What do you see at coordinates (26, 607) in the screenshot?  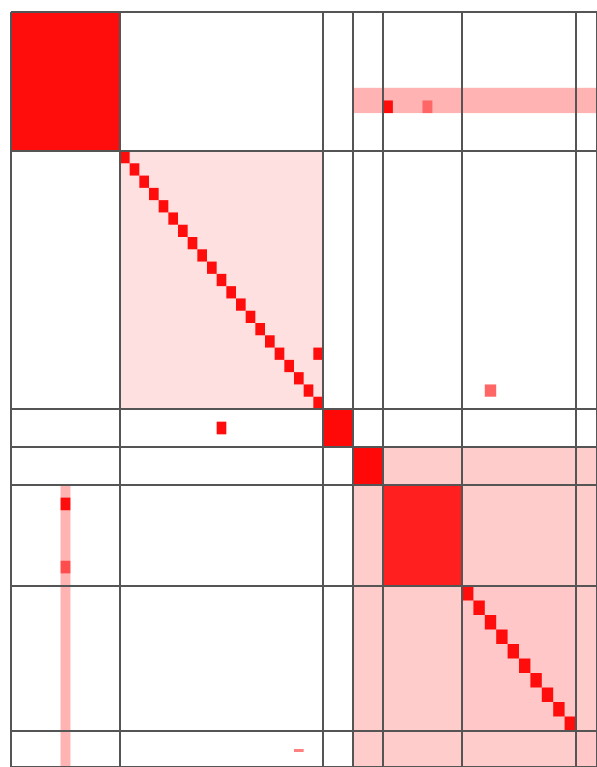 I see `heatmap-empty-region` at bounding box center [26, 607].